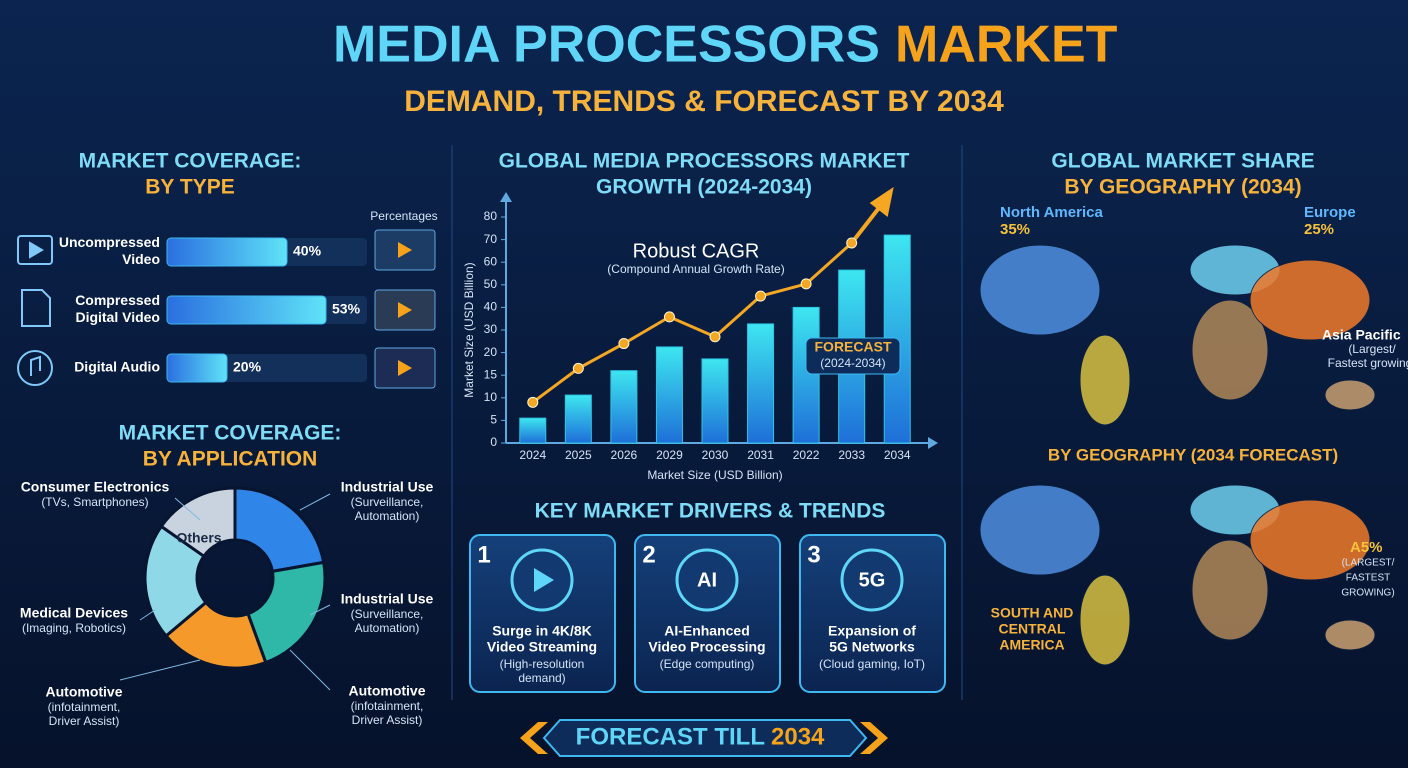 The width and height of the screenshot is (1408, 768). What do you see at coordinates (117, 317) in the screenshot?
I see `category-label: Digital Video` at bounding box center [117, 317].